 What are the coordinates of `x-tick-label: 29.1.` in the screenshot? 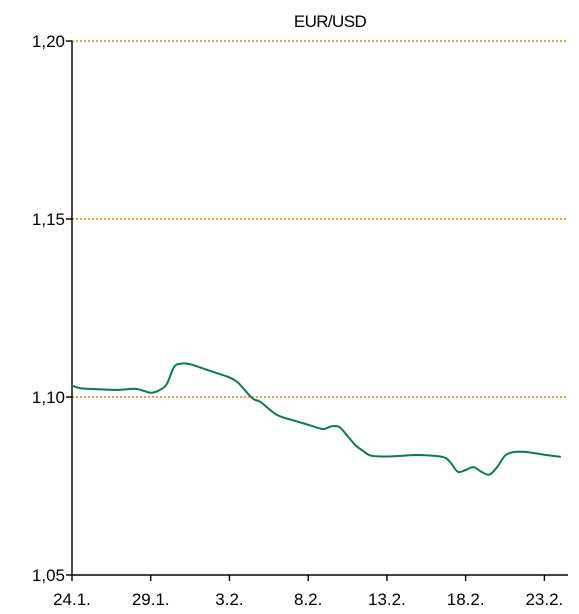 It's located at (151, 599).